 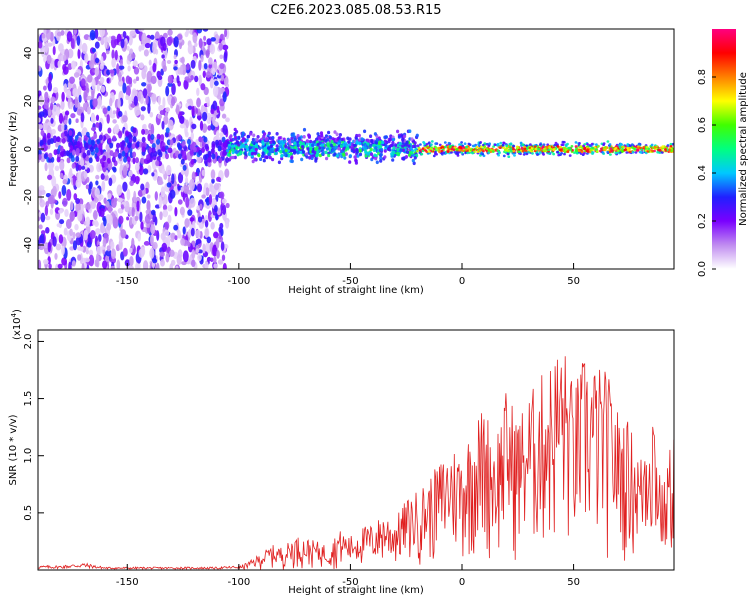 I want to click on y-tick-label: 2.0, so click(x=28, y=341).